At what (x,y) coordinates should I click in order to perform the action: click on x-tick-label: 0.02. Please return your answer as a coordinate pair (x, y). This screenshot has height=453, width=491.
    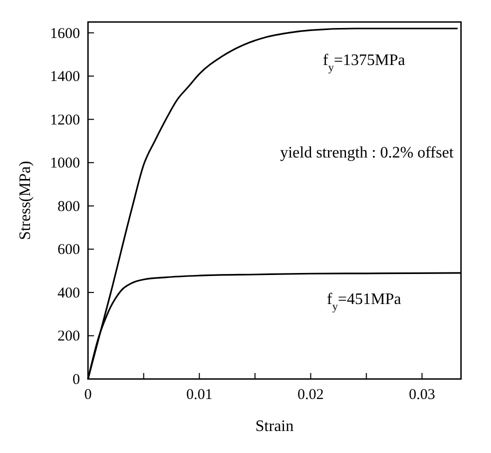
    Looking at the image, I should click on (311, 395).